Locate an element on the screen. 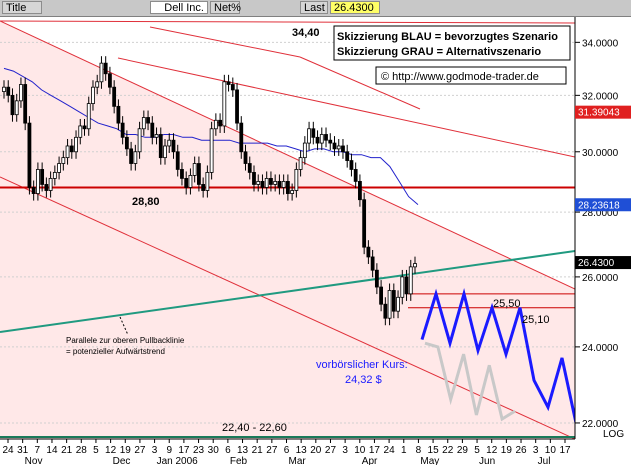 The width and height of the screenshot is (631, 465). last-value: 26.4300 is located at coordinates (355, 7).